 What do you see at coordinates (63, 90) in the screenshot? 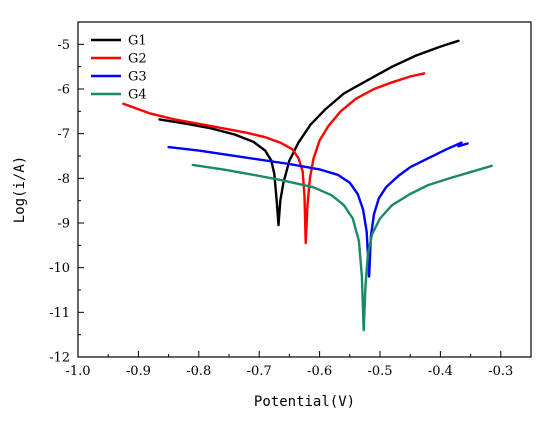
I see `y-tick-label: -6` at bounding box center [63, 90].